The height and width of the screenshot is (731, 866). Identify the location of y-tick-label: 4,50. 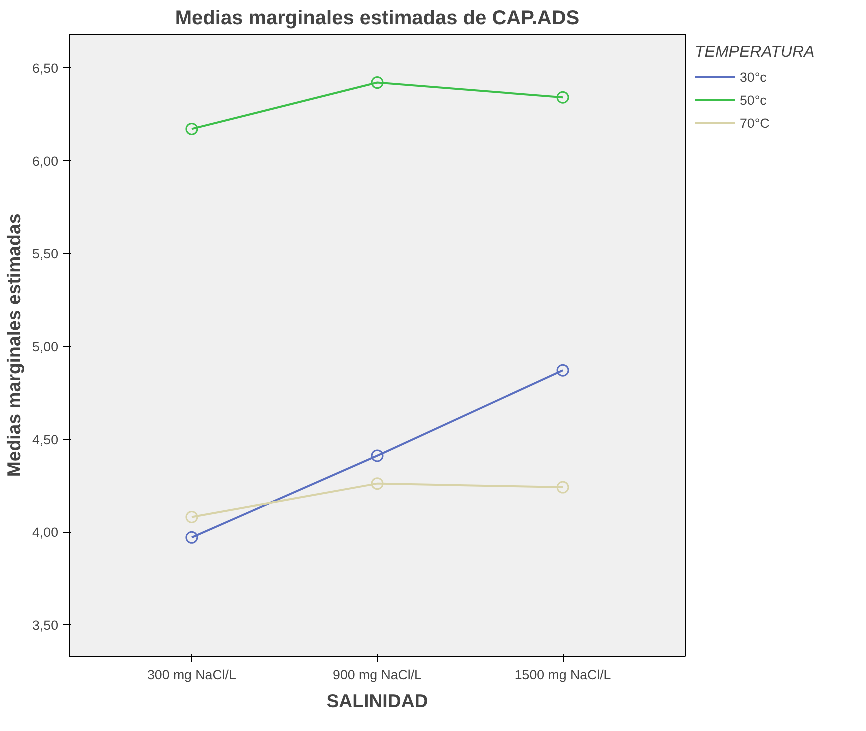
(45, 440).